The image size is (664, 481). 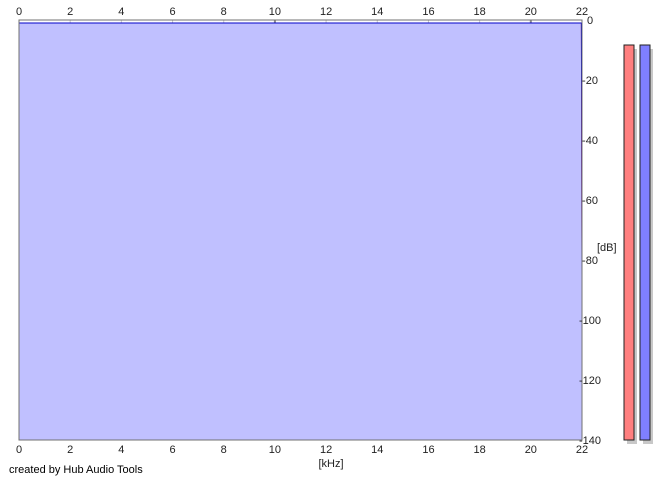 I want to click on x-tick-bottom-2: 2, so click(x=70, y=450).